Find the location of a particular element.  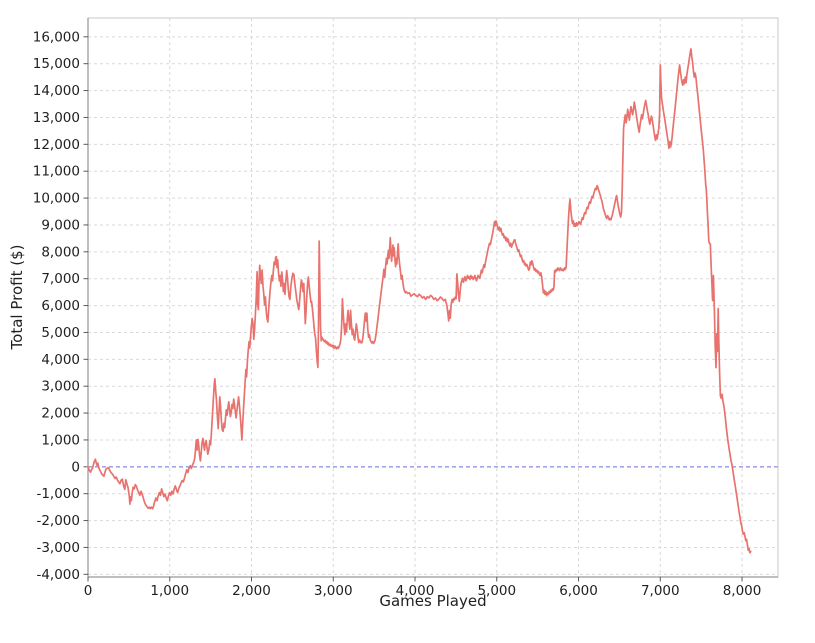

x-tick-label: 0 is located at coordinates (88, 591).